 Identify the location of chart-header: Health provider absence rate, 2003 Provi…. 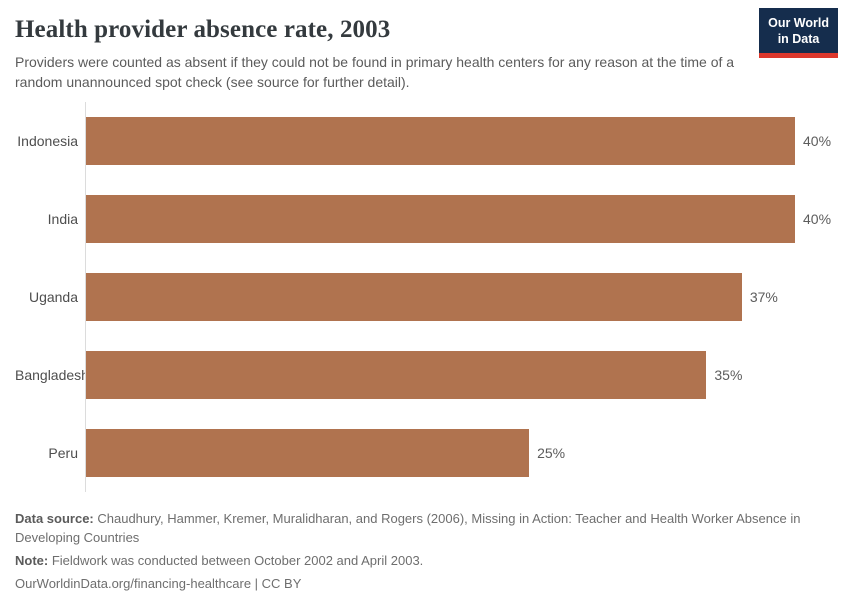
(426, 50).